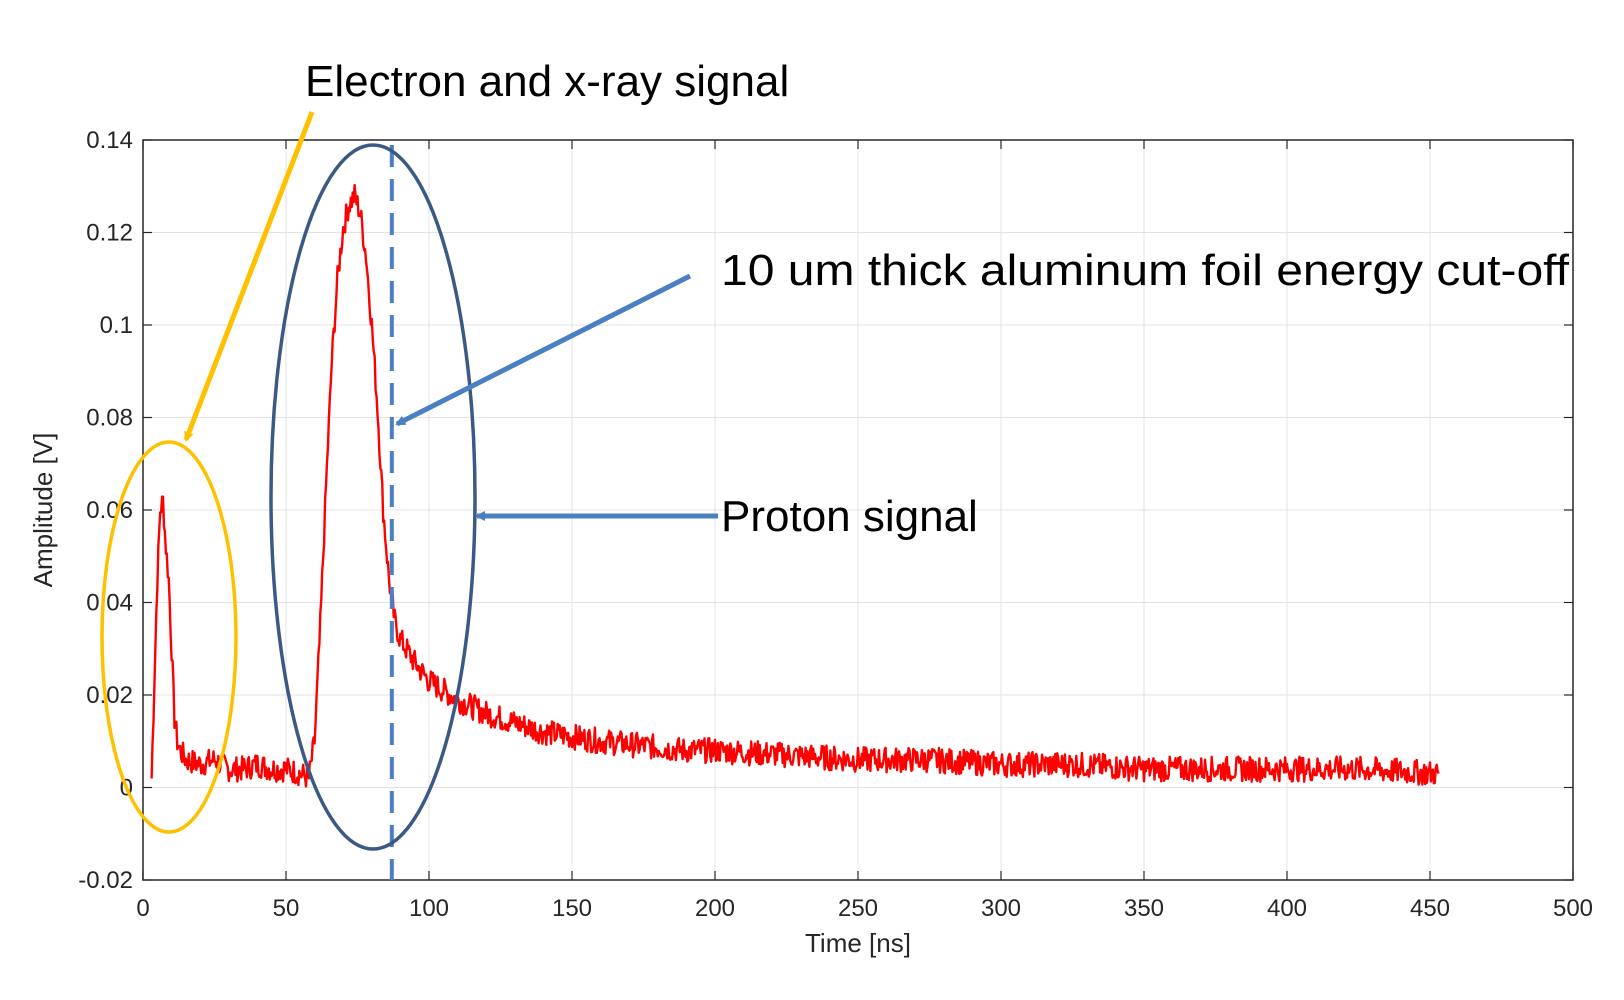  I want to click on y-tick-label: 0.06, so click(109, 510).